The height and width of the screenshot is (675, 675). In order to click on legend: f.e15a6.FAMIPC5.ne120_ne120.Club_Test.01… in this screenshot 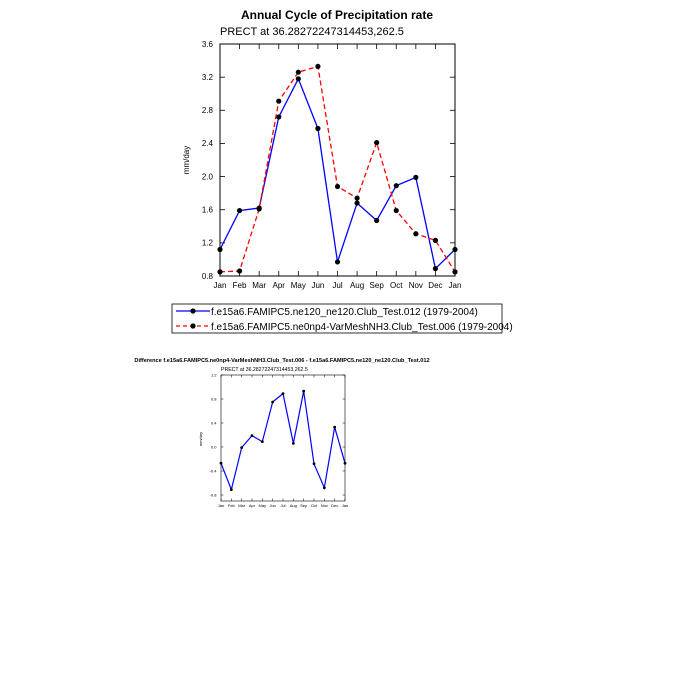, I will do `click(342, 318)`.